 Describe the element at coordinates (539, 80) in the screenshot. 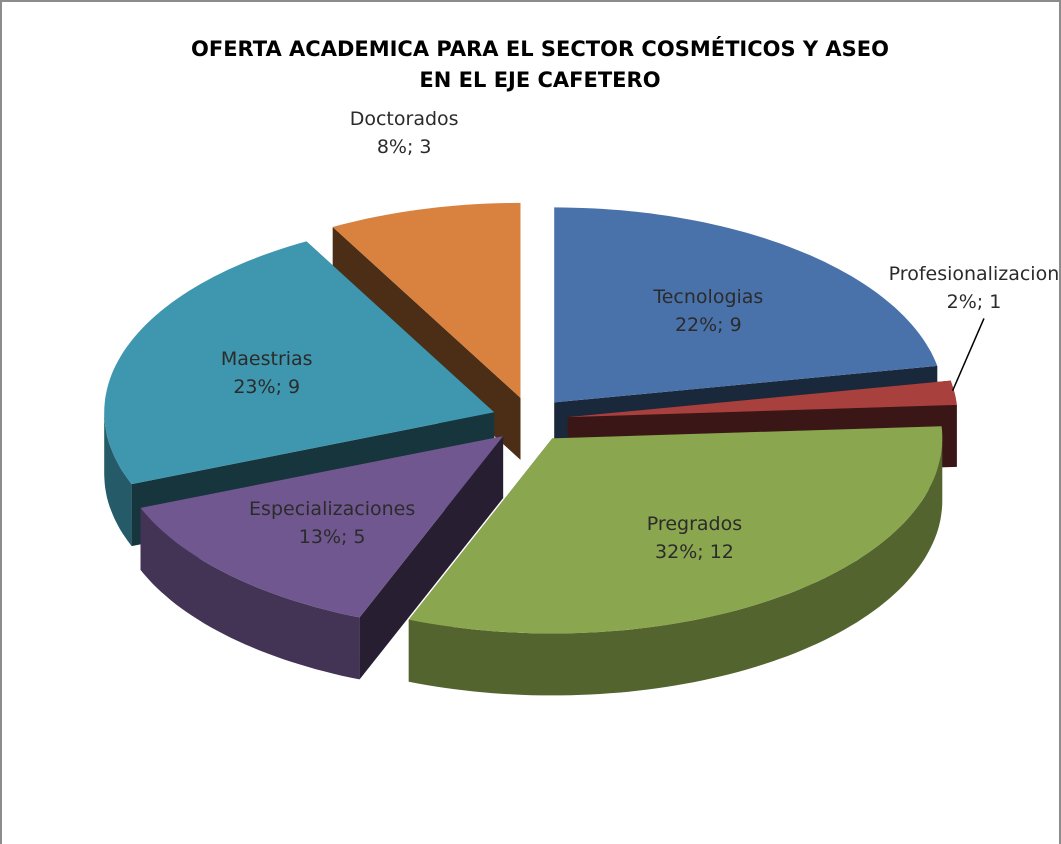

I see `chart-title: EN EL EJE CAFETERO` at that location.